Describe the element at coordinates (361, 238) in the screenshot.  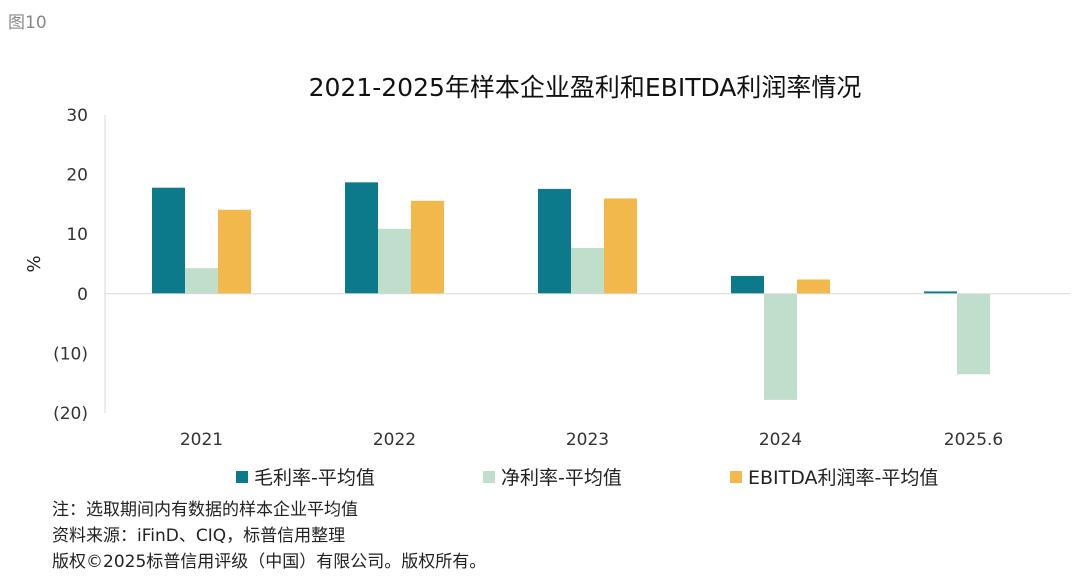
I see `bar-gross-margin-2022` at that location.